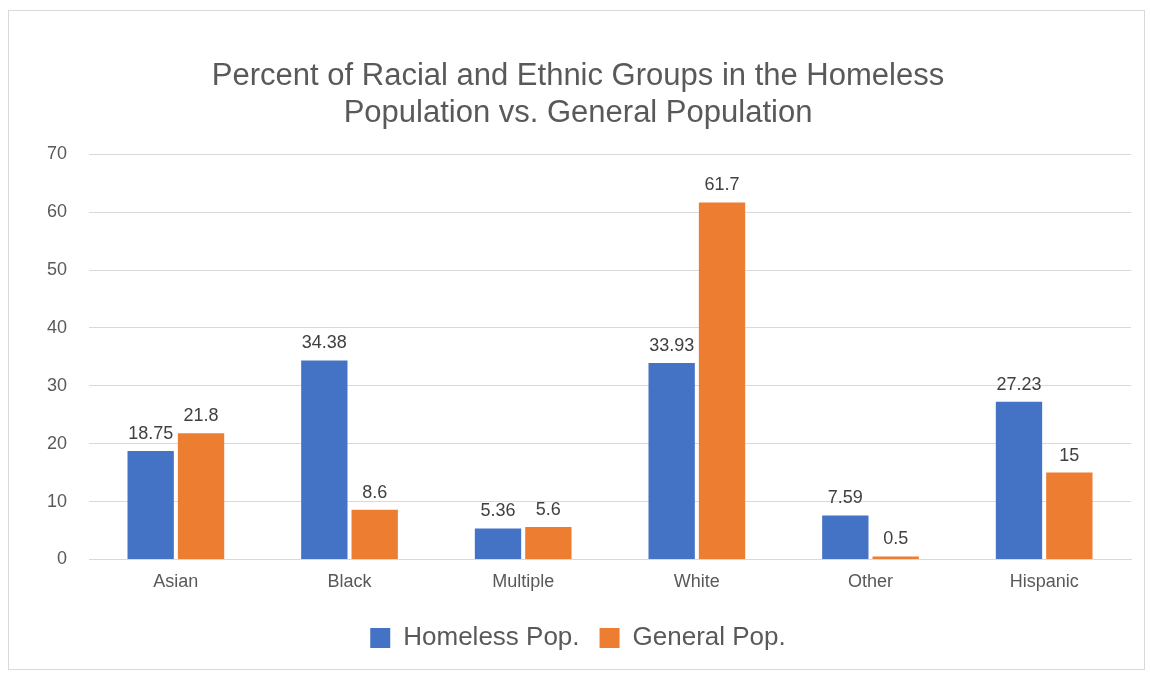  Describe the element at coordinates (57, 500) in the screenshot. I see `y-tick-label: 10` at that location.